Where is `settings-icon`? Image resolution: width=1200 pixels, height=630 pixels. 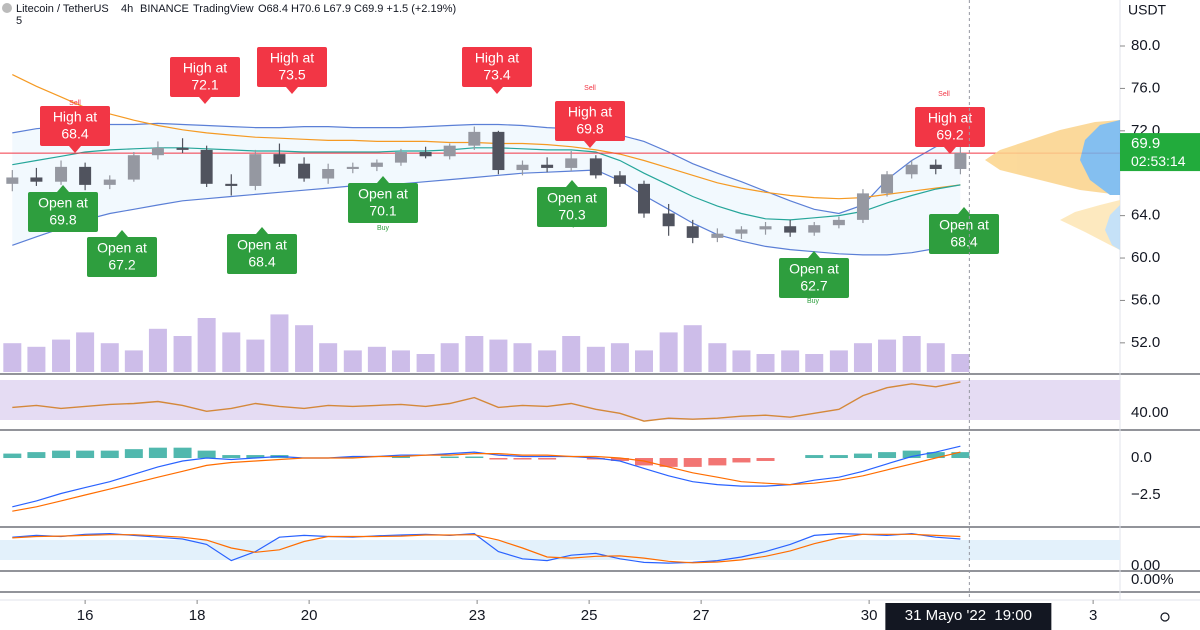 settings-icon is located at coordinates (1165, 617).